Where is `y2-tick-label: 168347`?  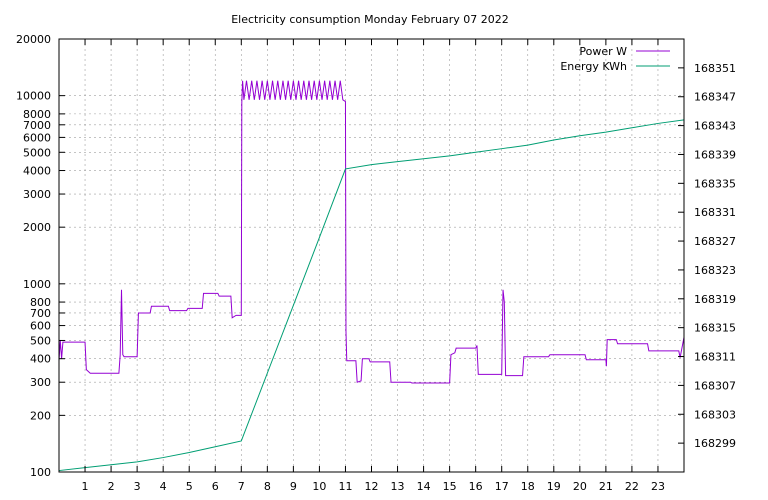
y2-tick-label: 168347 is located at coordinates (715, 97).